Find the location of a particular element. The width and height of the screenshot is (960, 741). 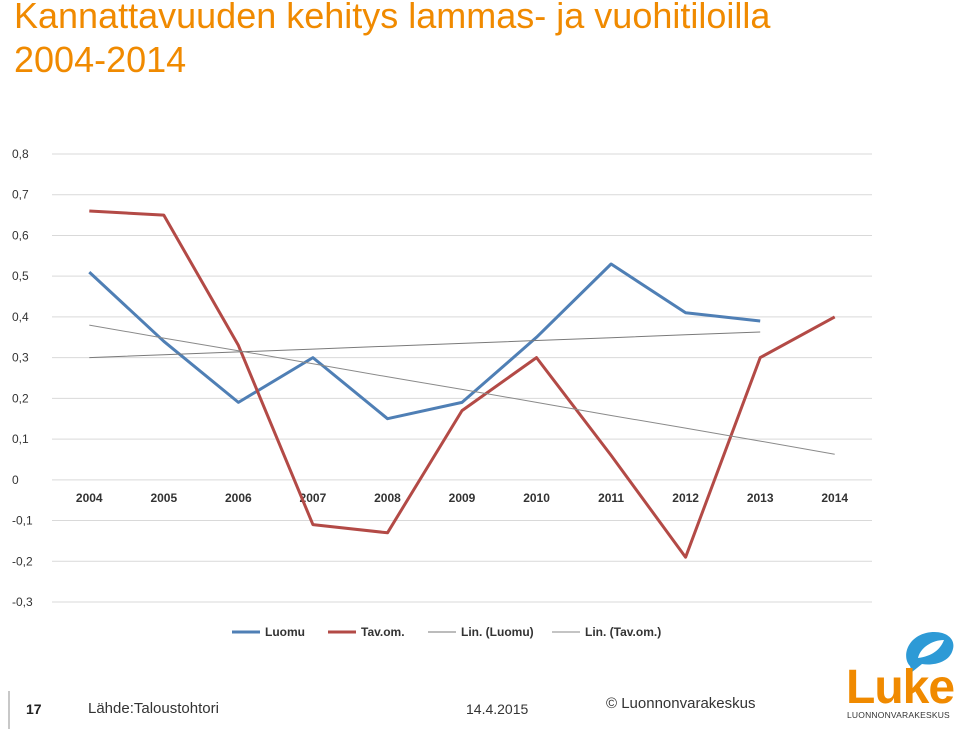

y-tick-label: -0,2 is located at coordinates (22, 561).